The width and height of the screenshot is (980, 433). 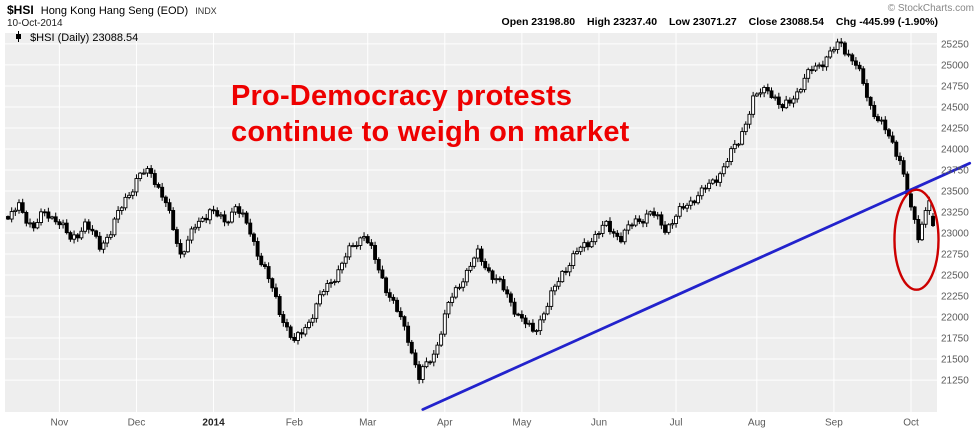 I want to click on exchange-tag: INDX, so click(x=206, y=11).